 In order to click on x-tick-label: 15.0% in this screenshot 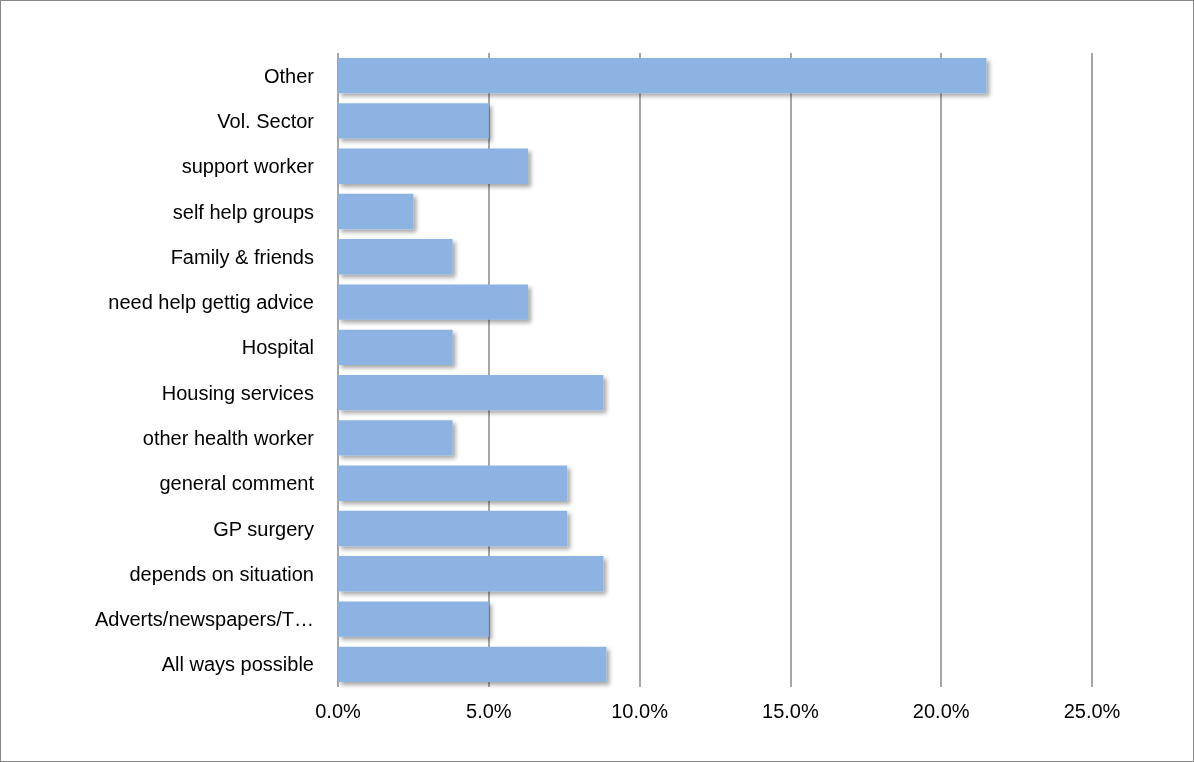, I will do `click(790, 711)`.